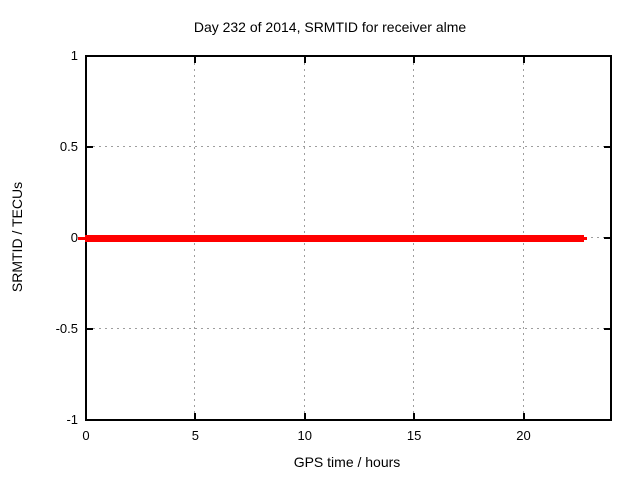  Describe the element at coordinates (195, 435) in the screenshot. I see `x-tick-label: 5` at that location.